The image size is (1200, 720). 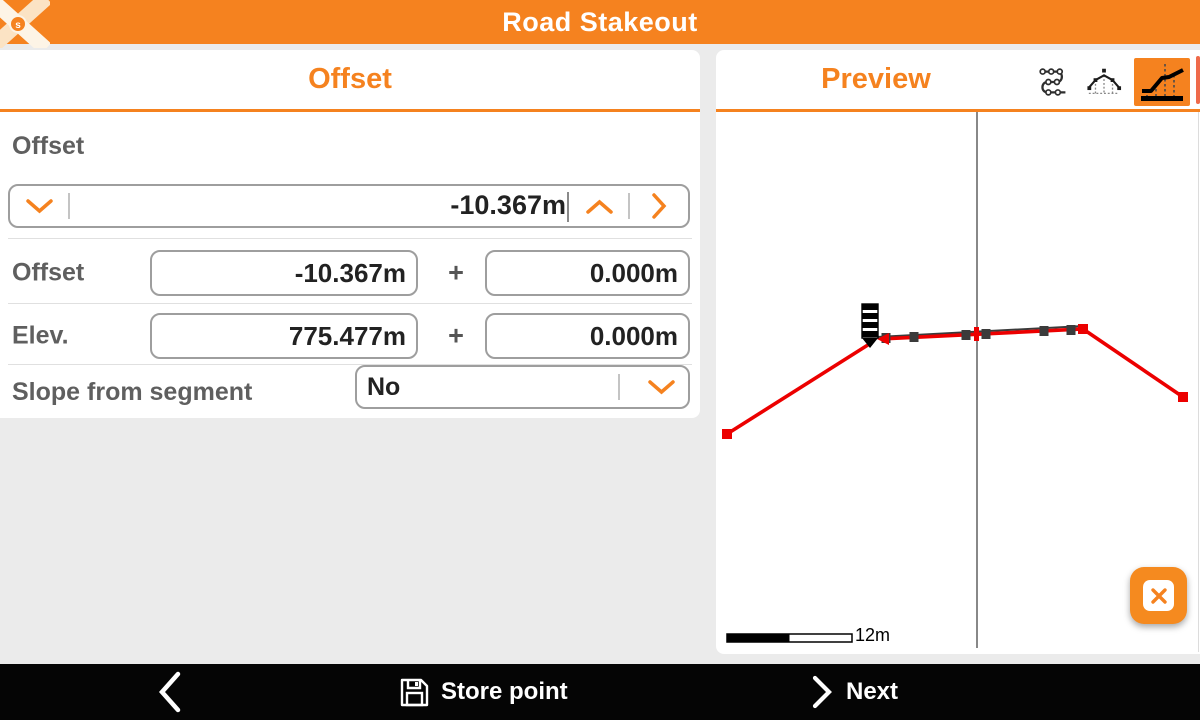 I want to click on offset-panel-title: Offset, so click(x=350, y=79).